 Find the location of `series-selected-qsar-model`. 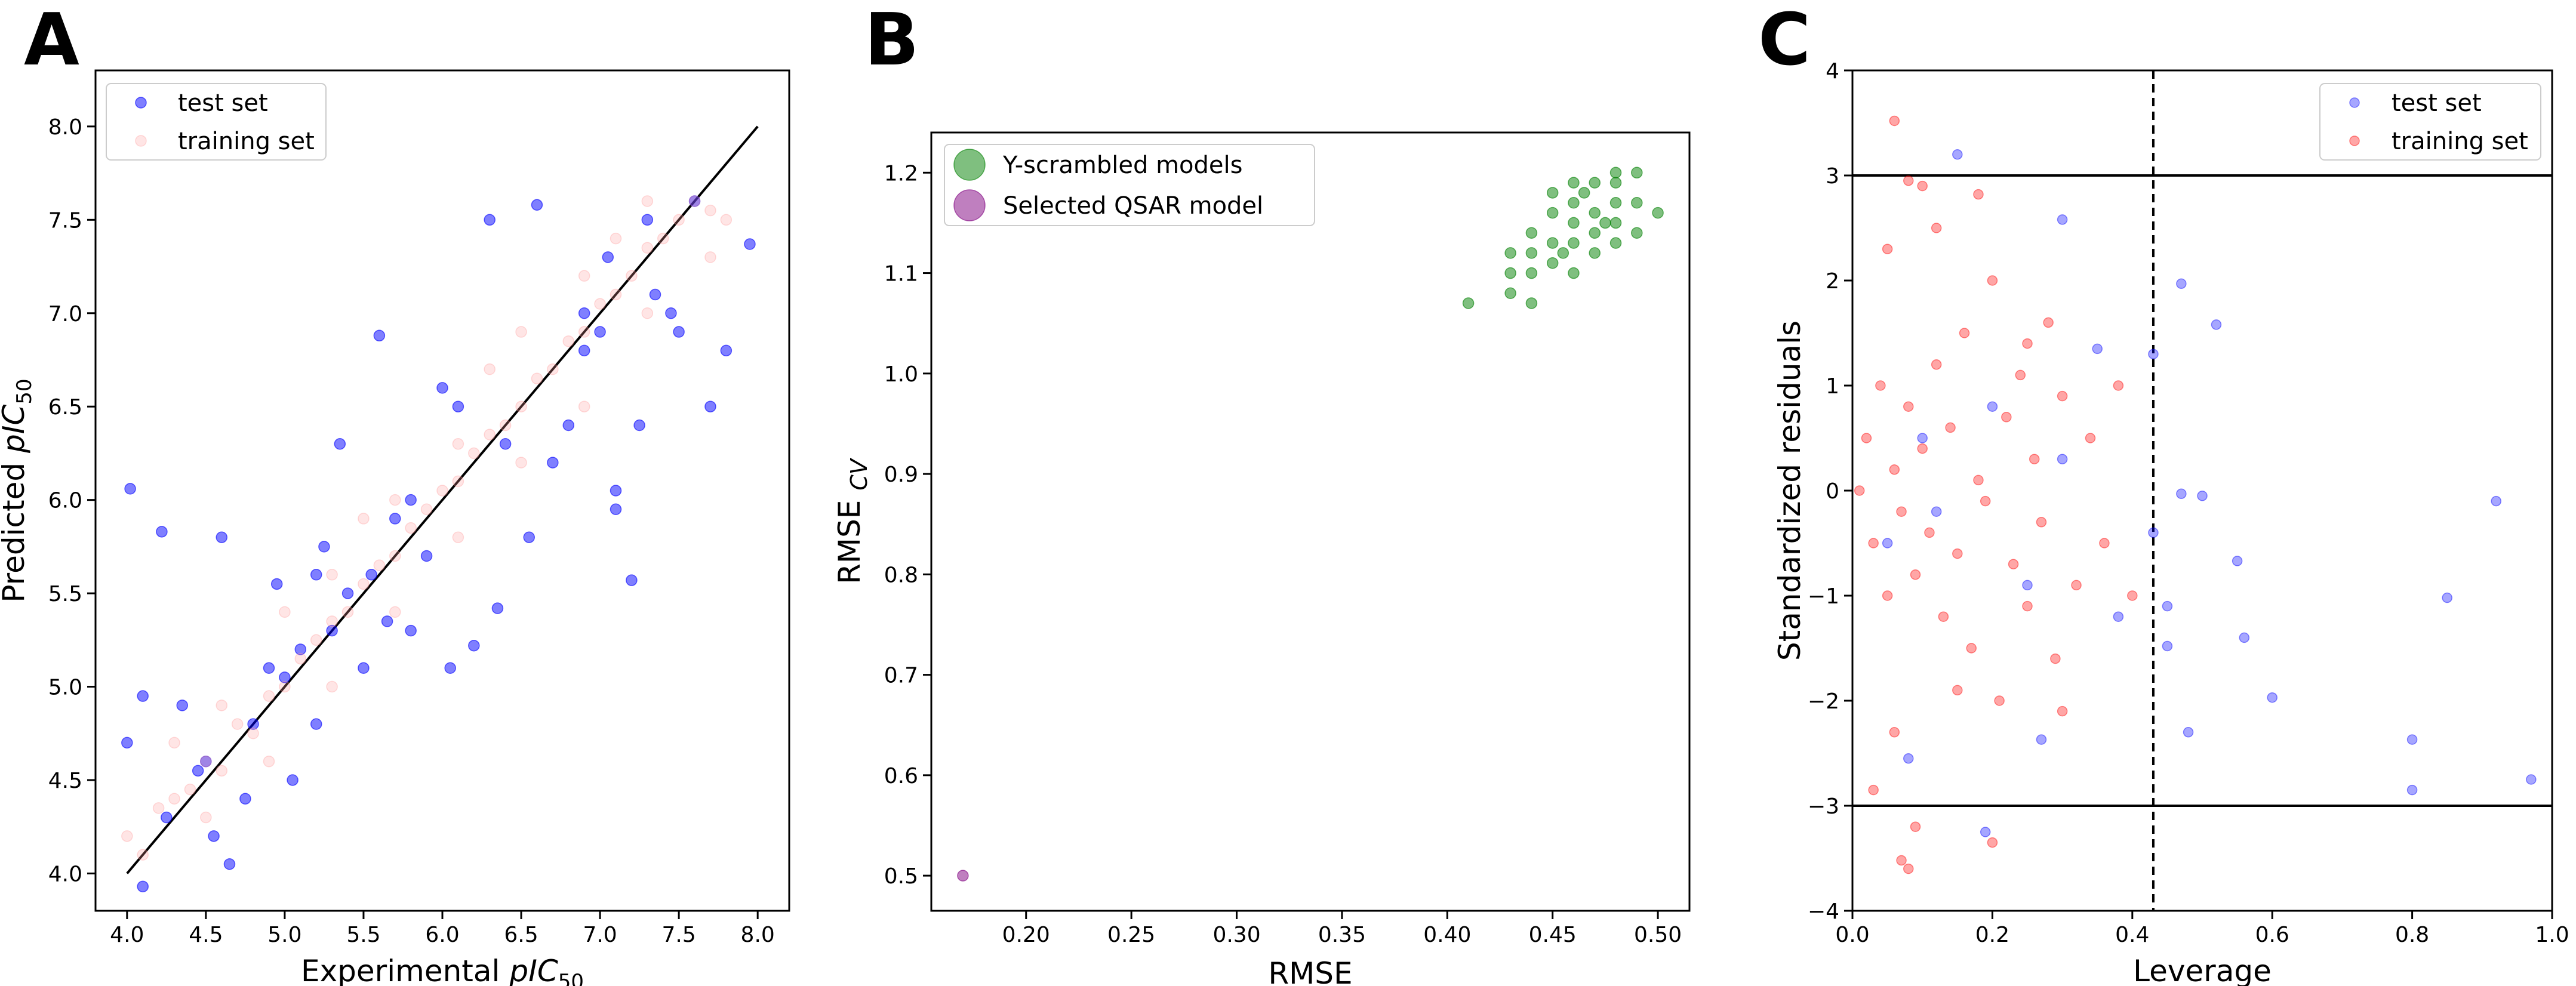

series-selected-qsar-model is located at coordinates (963, 876).